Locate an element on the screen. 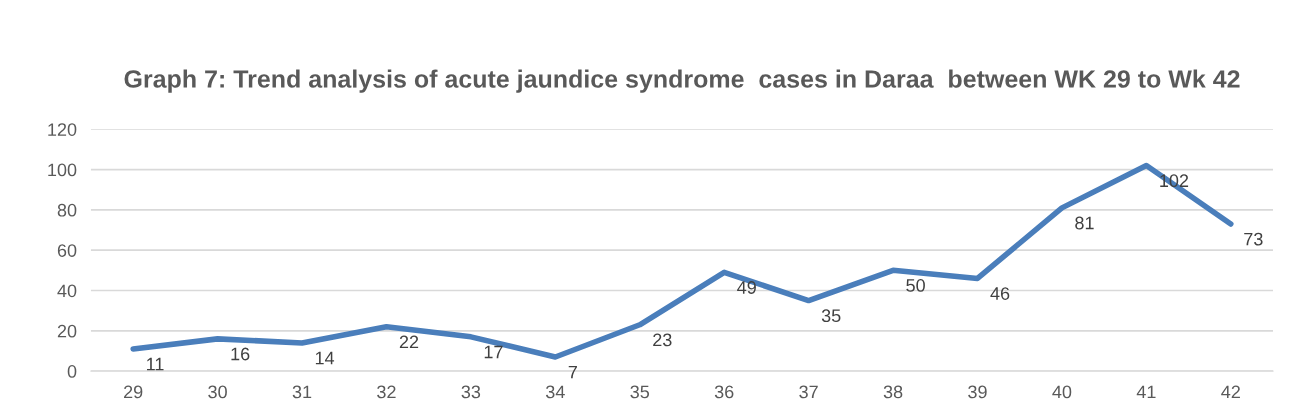 The image size is (1299, 417). data-label: 50 is located at coordinates (915, 285).